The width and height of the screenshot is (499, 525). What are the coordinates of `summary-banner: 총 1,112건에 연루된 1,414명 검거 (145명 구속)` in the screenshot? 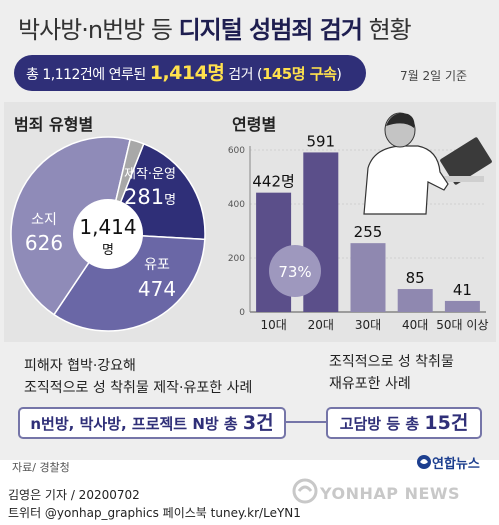 It's located at (190, 73).